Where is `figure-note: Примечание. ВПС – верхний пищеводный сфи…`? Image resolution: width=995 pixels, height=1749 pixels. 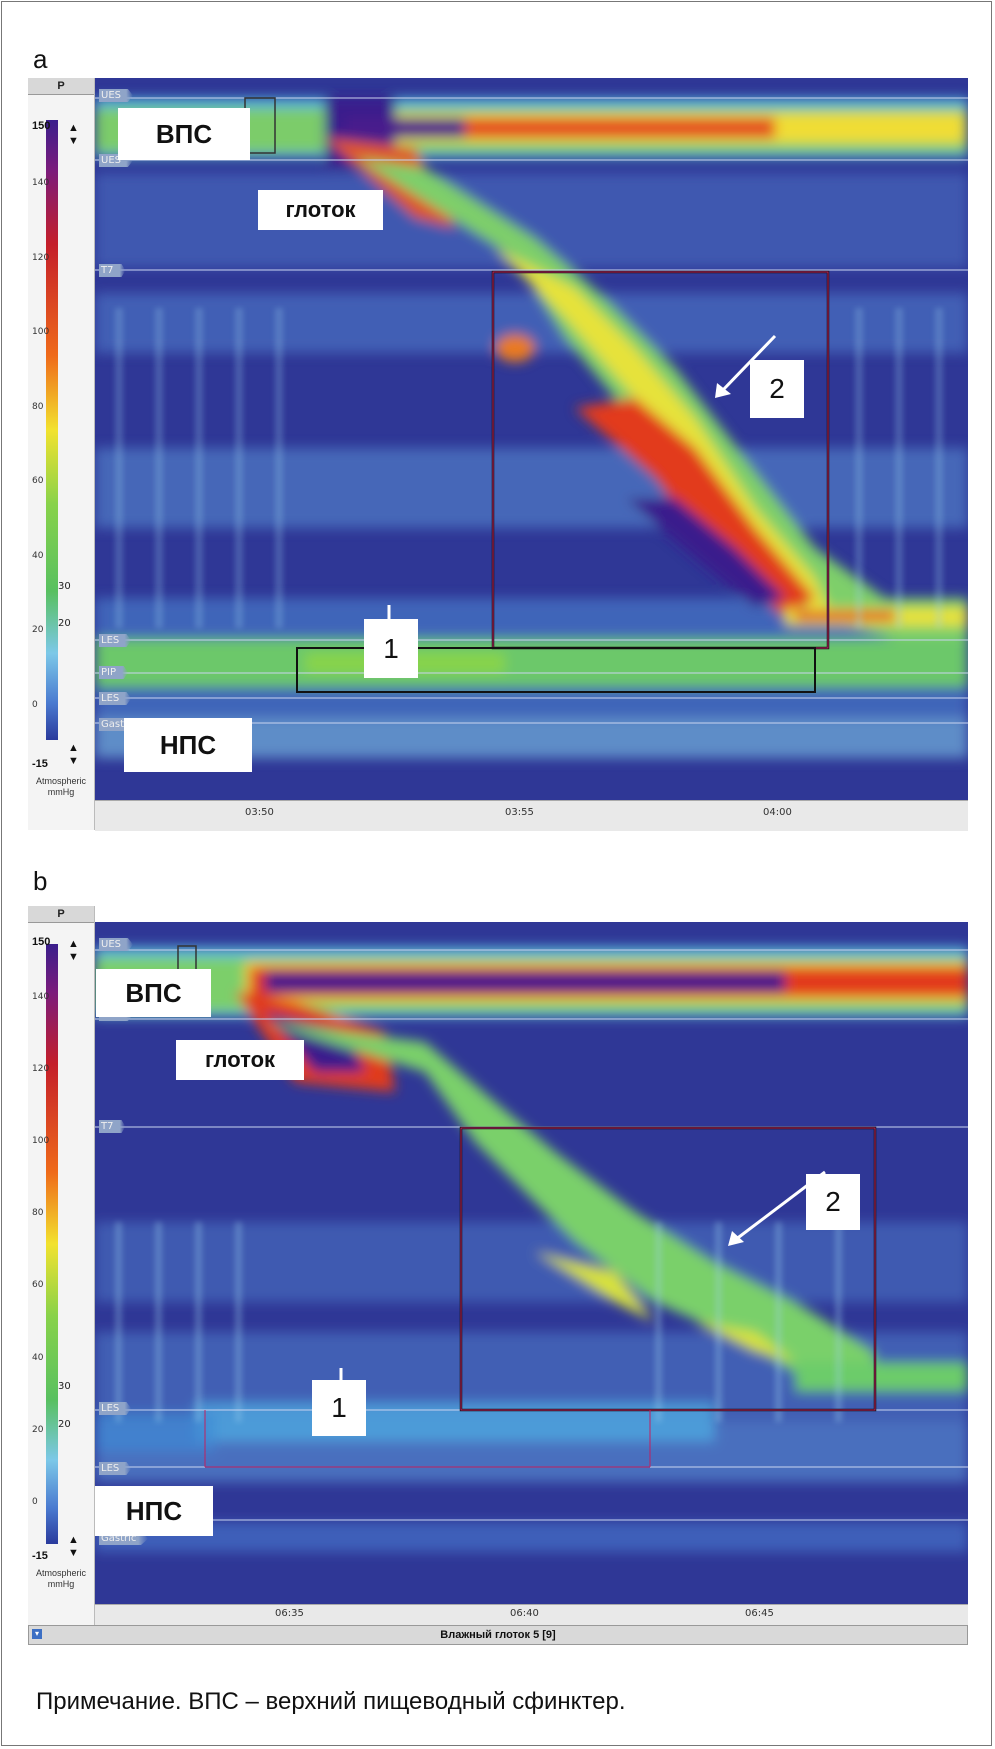 figure-note: Примечание. ВПС – верхний пищеводный сфи… is located at coordinates (331, 1701).